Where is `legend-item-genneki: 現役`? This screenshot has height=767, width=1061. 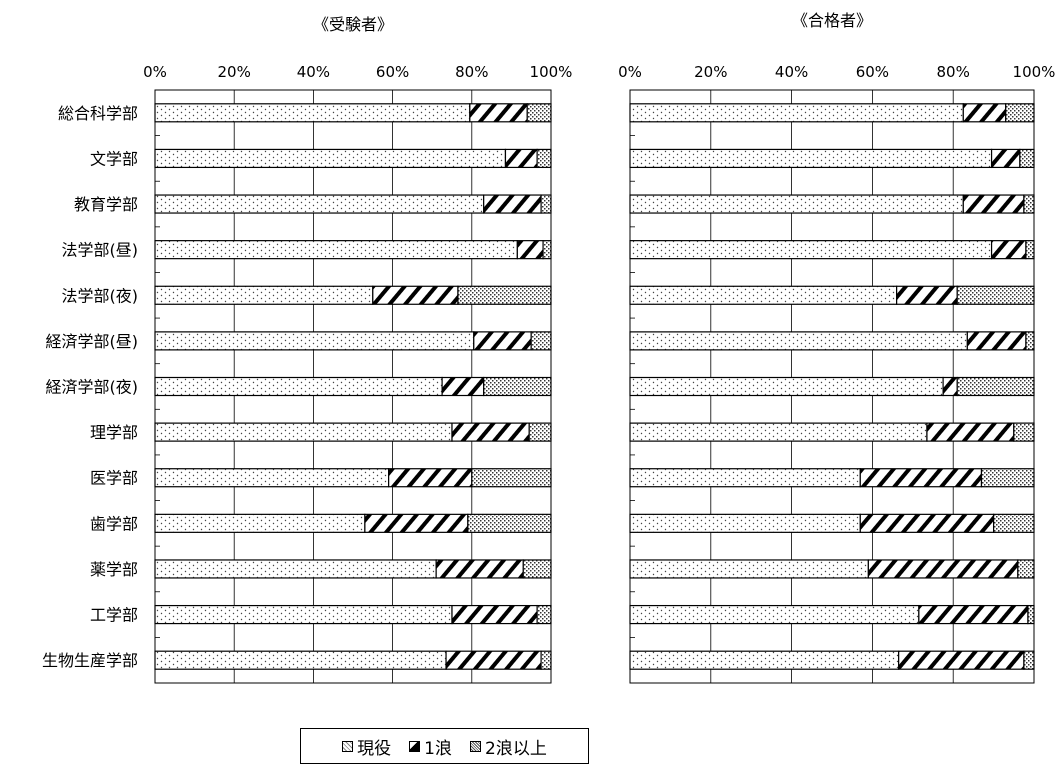
legend-item-genneki: 現役 is located at coordinates (366, 746).